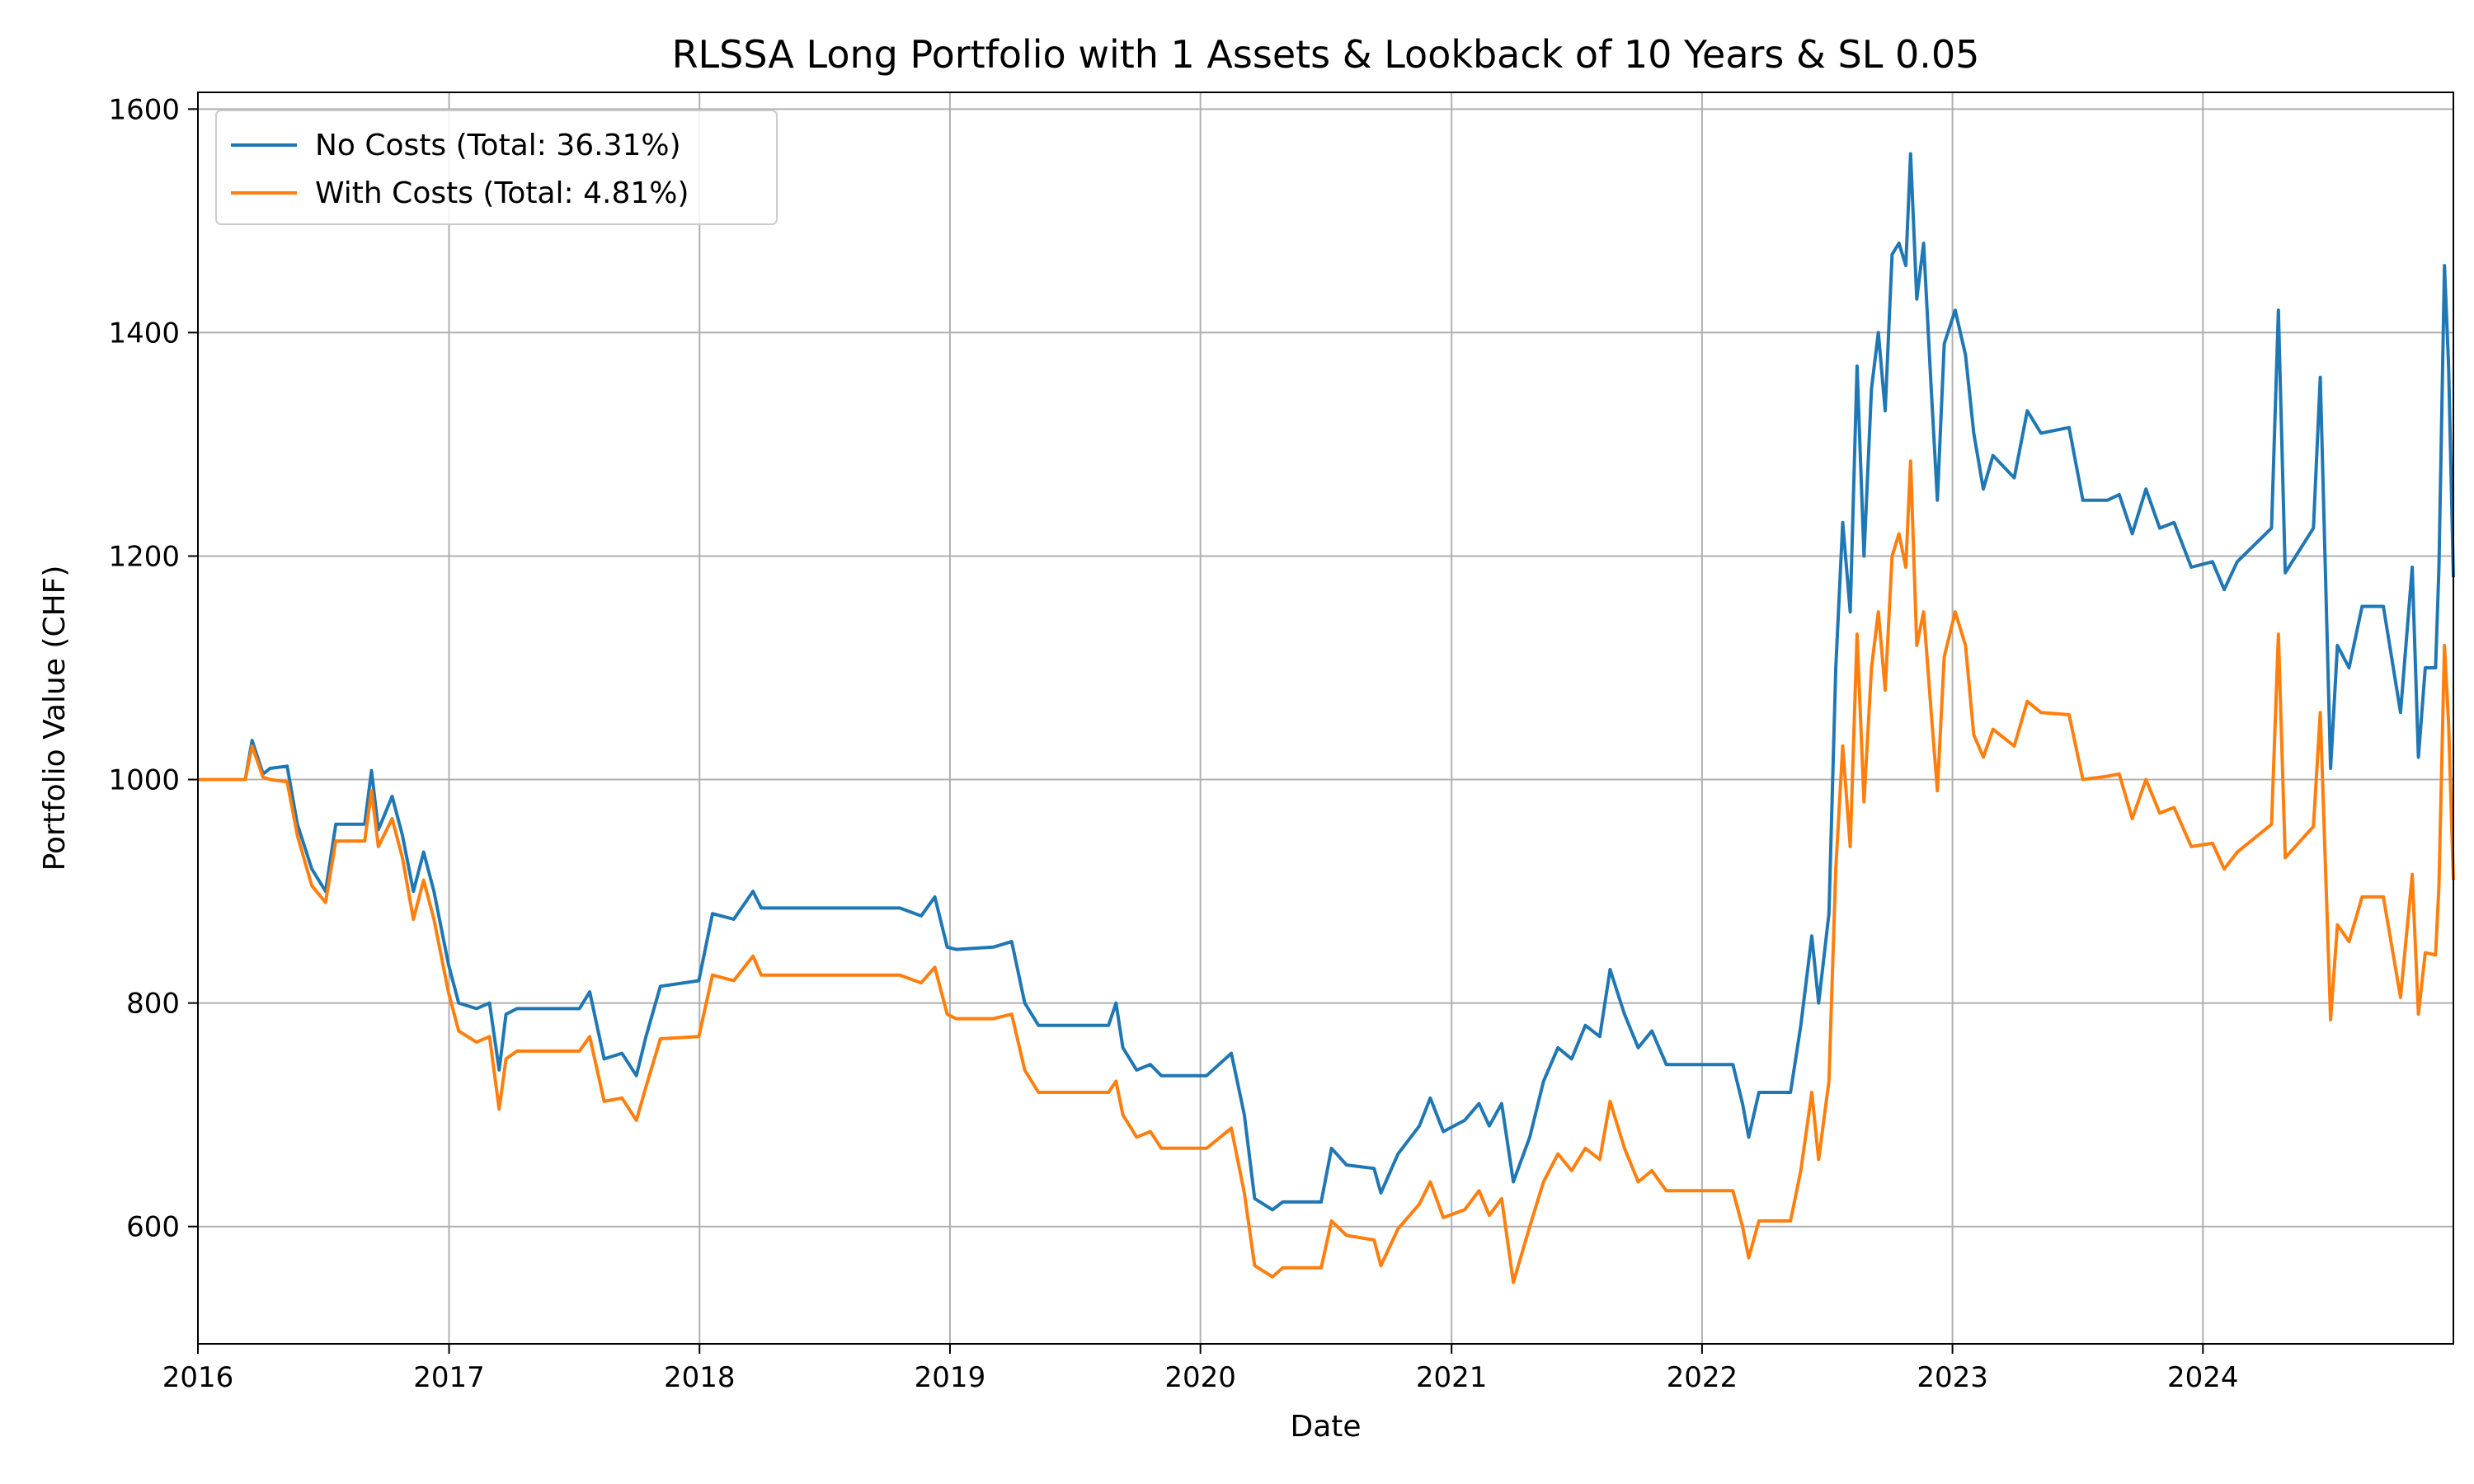 The height and width of the screenshot is (1484, 2474). Describe the element at coordinates (144, 333) in the screenshot. I see `y-tick-label: 1400` at that location.